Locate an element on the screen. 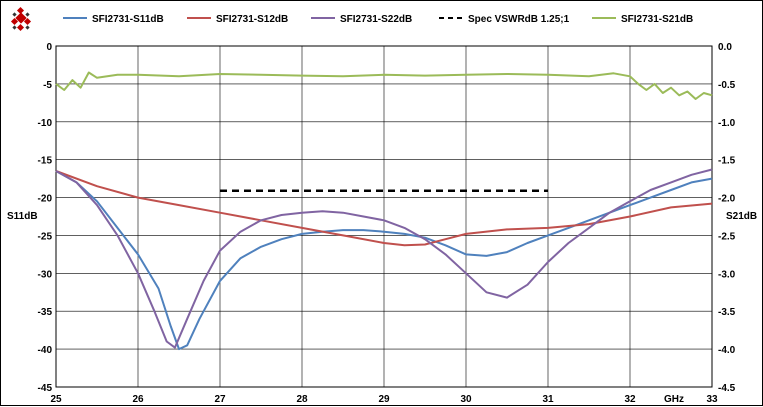 This screenshot has height=407, width=763. y-tick-label-right: -2.0 is located at coordinates (727, 199).